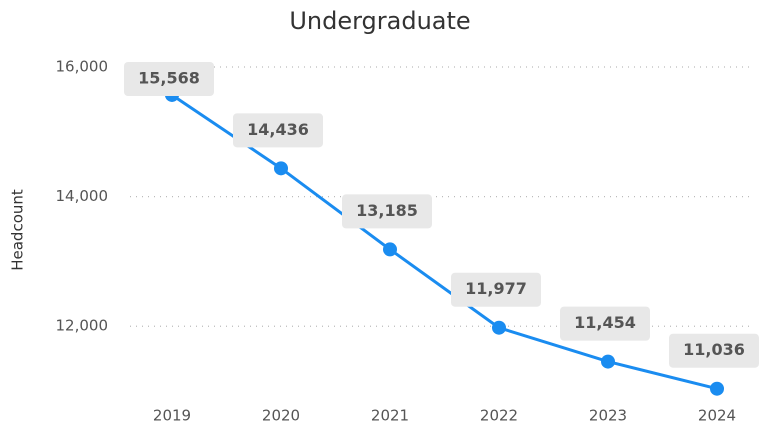  Describe the element at coordinates (499, 416) in the screenshot. I see `x-tick-label: 2022` at that location.